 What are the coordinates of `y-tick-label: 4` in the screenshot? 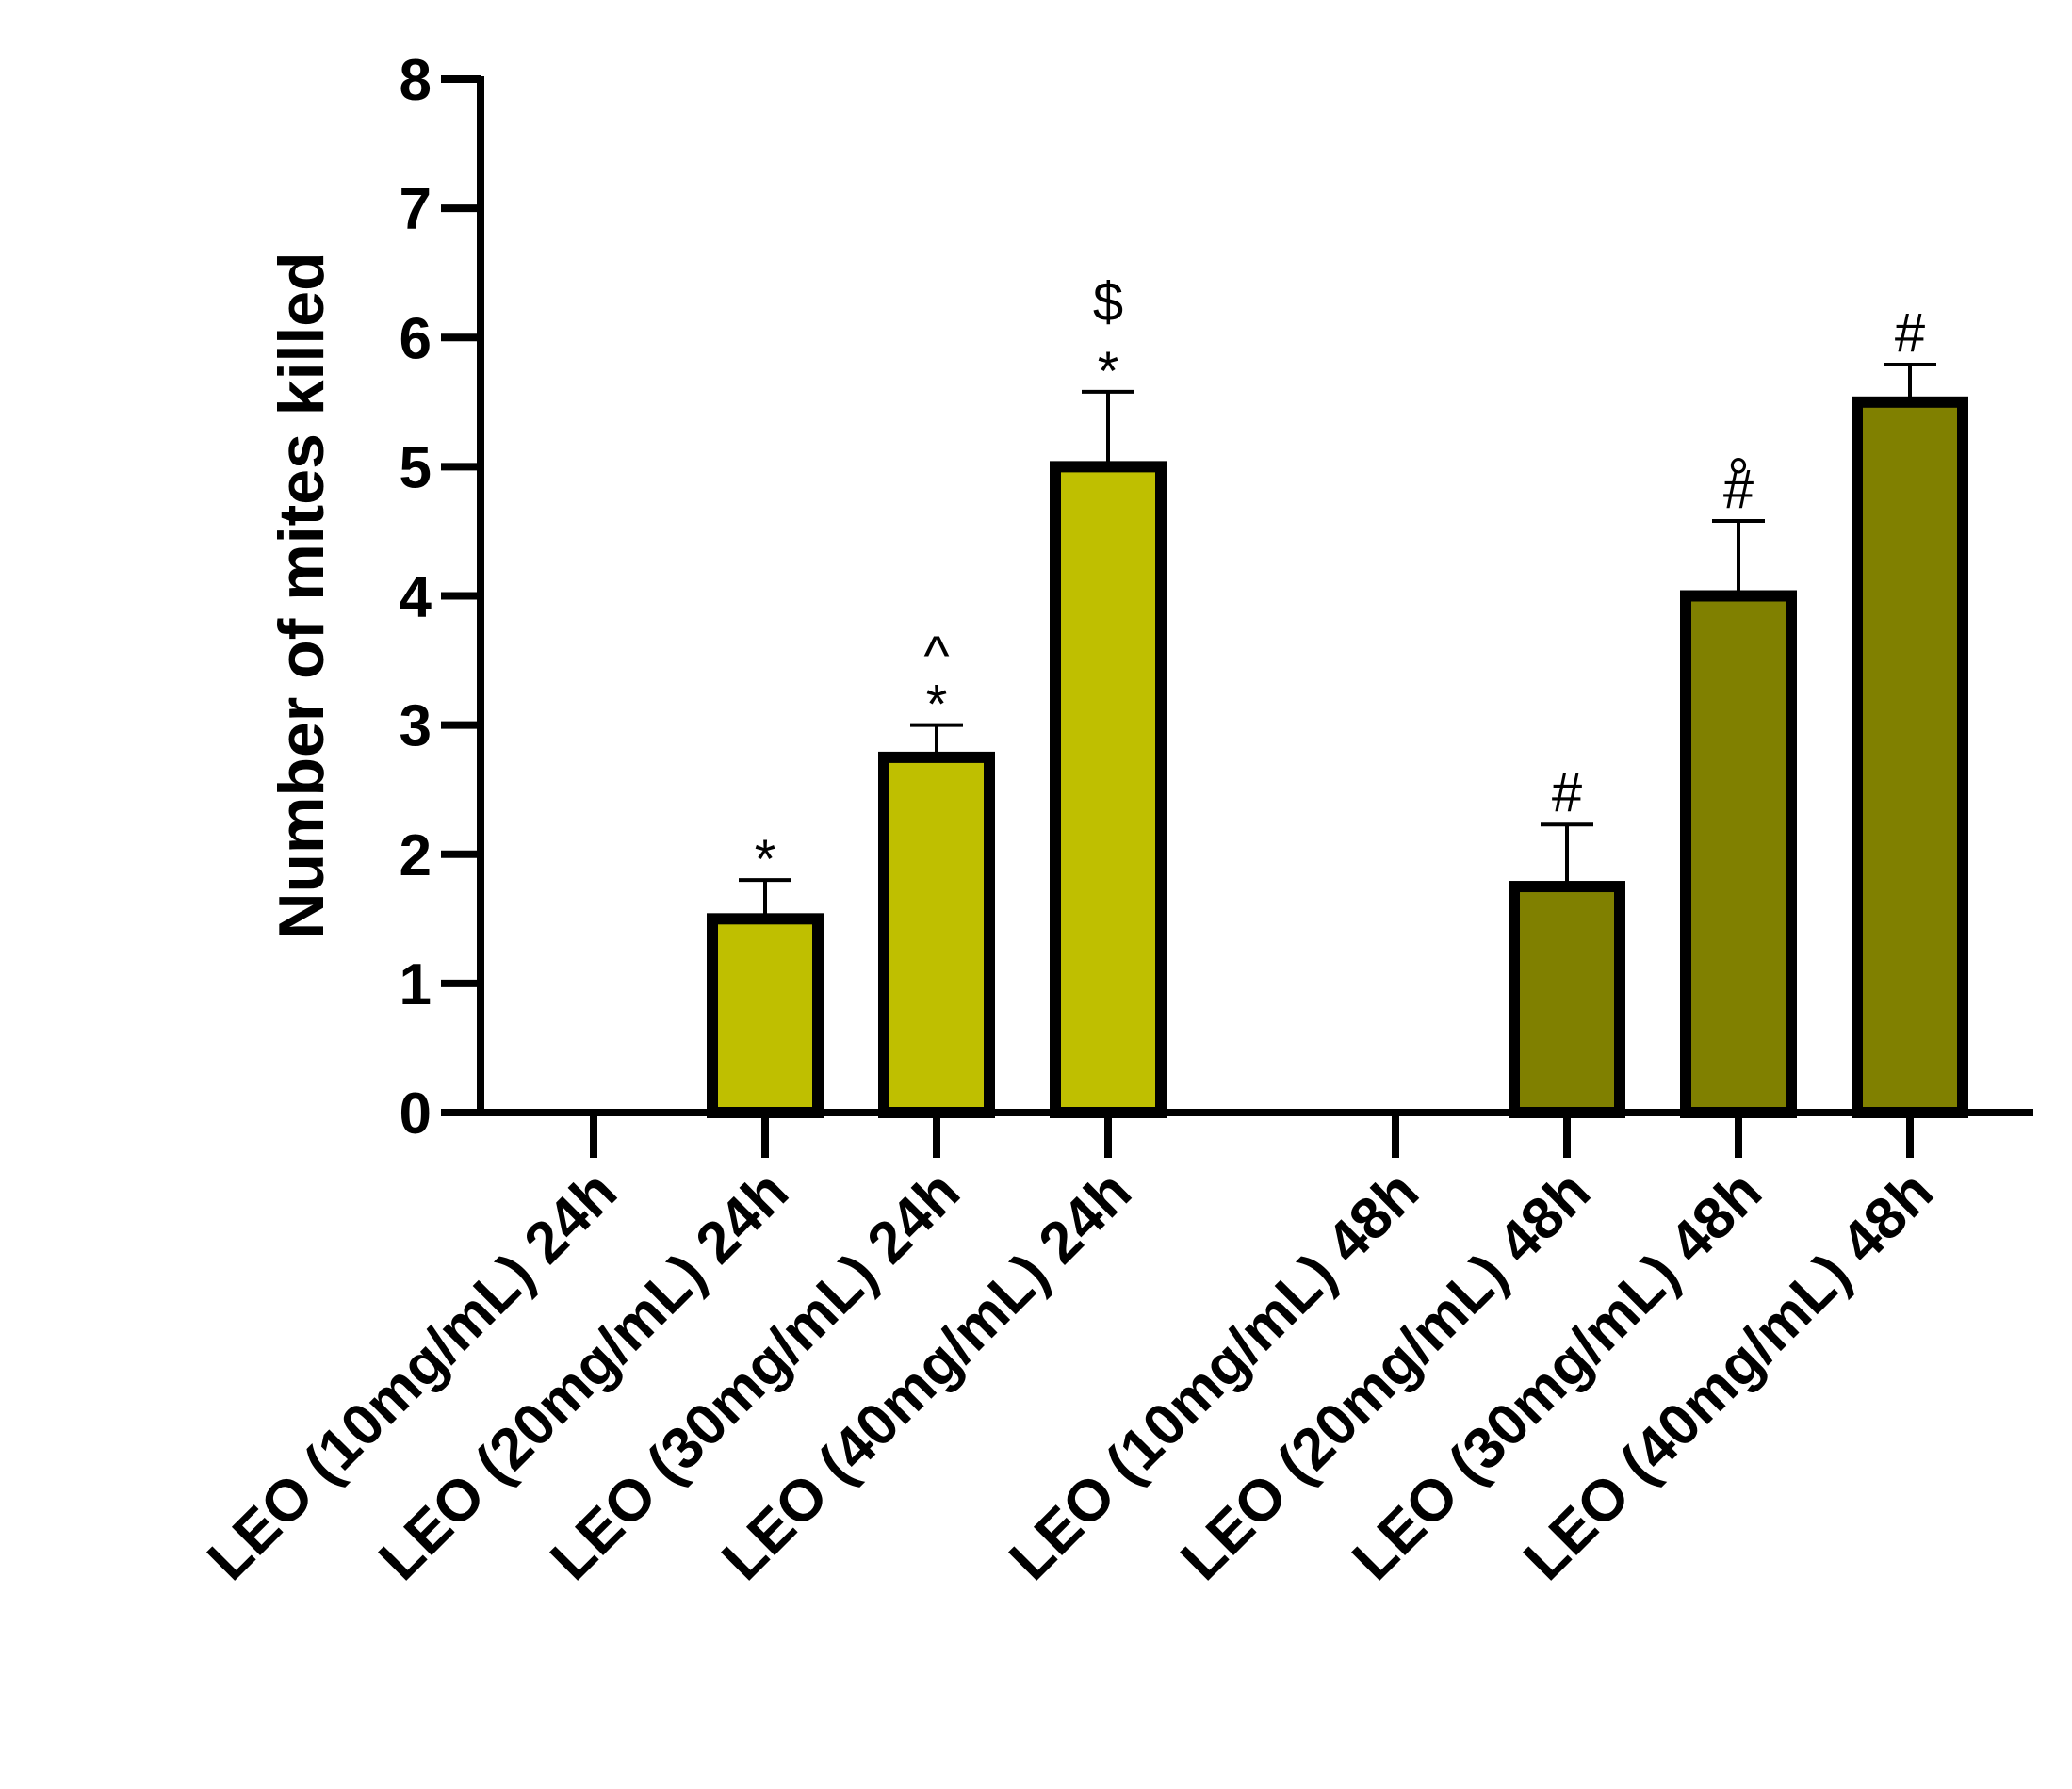 It's located at (416, 597).